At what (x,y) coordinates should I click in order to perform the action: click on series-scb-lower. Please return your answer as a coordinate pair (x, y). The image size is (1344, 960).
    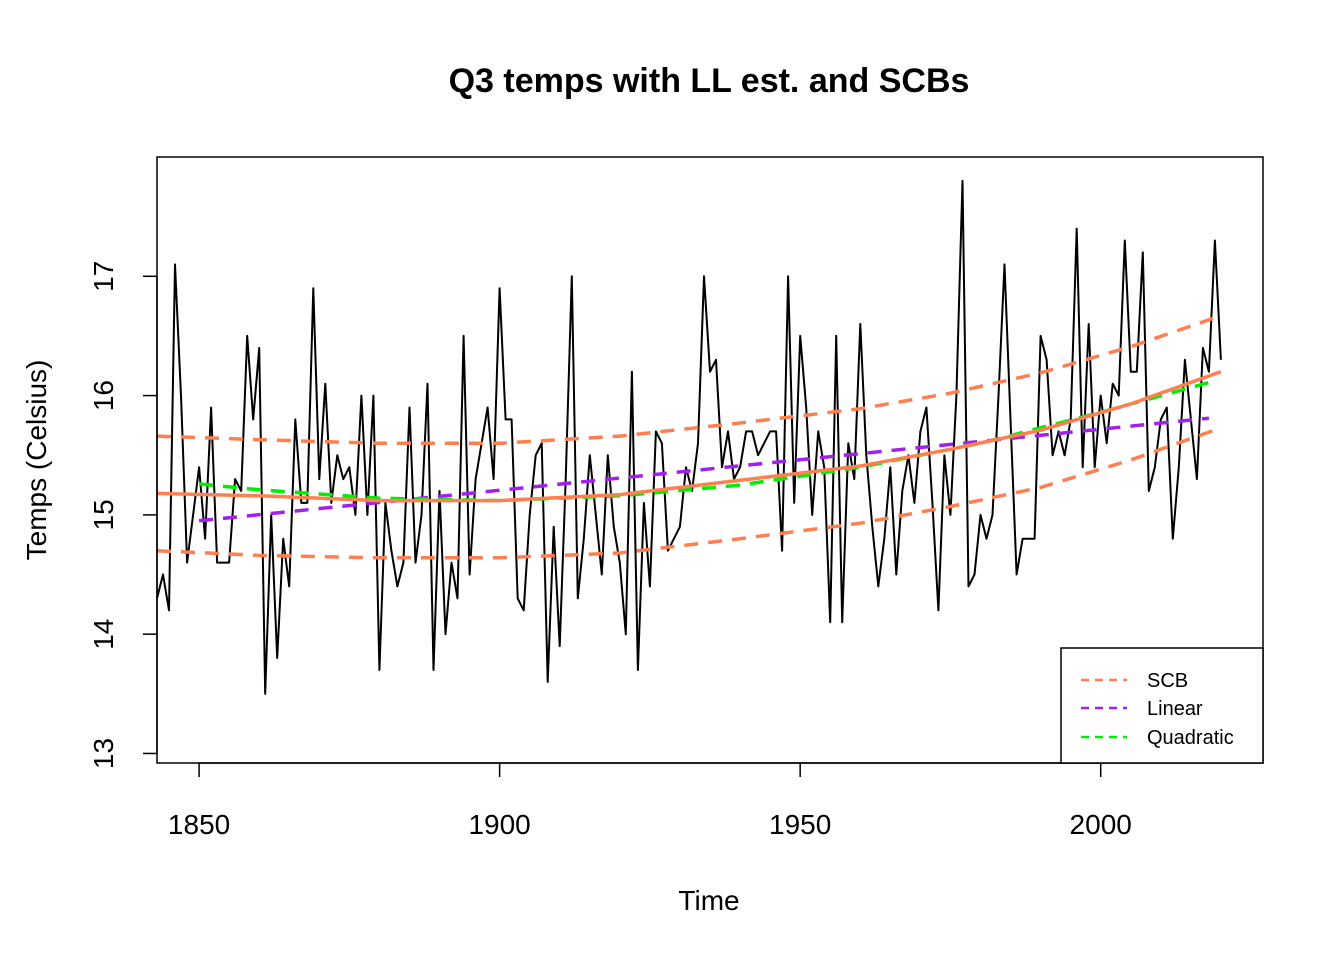
    Looking at the image, I should click on (689, 493).